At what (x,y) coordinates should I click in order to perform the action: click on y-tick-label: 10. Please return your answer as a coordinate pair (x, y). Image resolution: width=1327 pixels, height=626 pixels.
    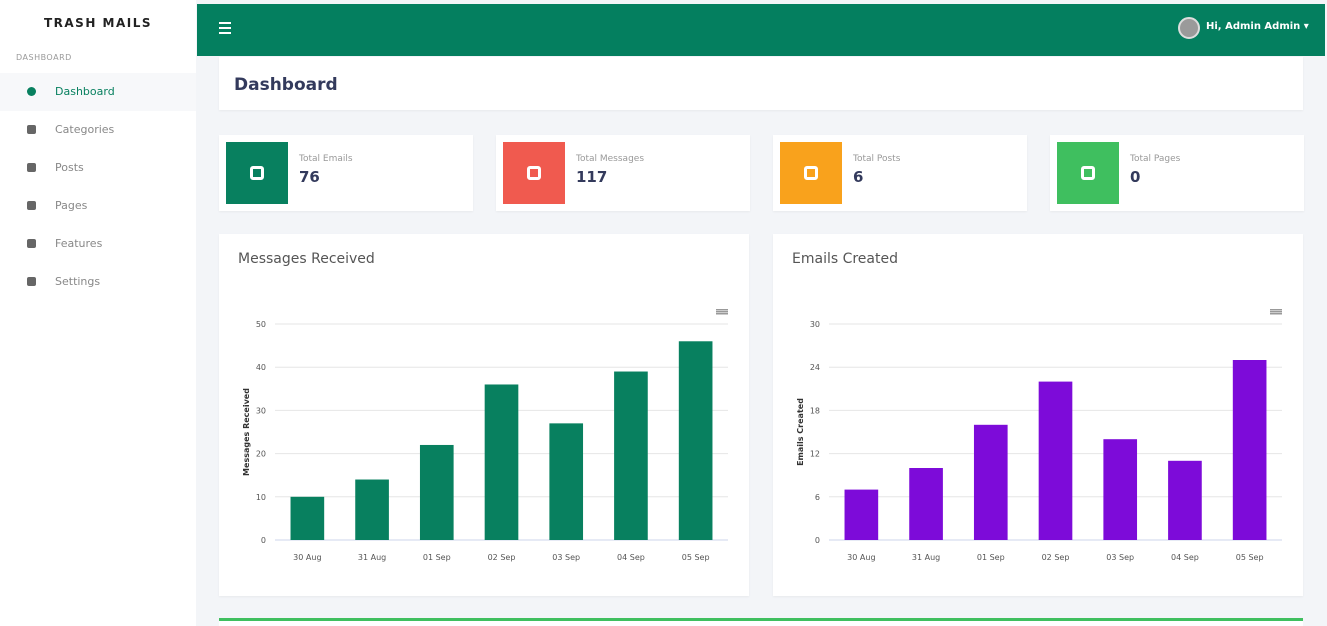
    Looking at the image, I should click on (261, 497).